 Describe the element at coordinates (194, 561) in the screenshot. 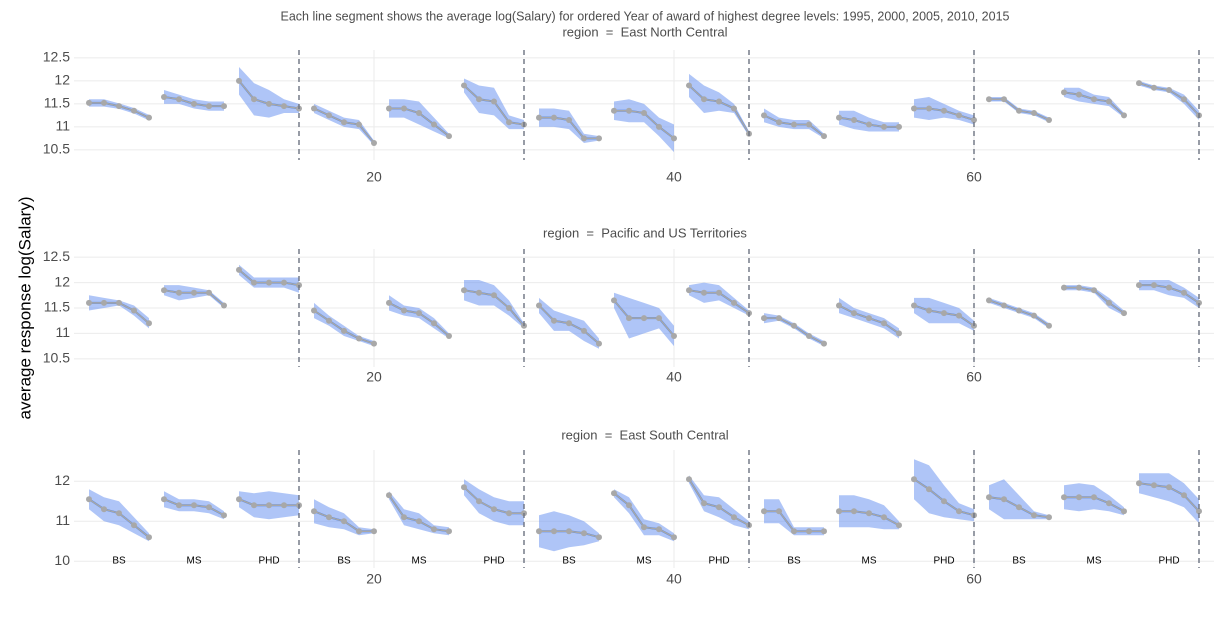

I see `group-label: MS` at that location.